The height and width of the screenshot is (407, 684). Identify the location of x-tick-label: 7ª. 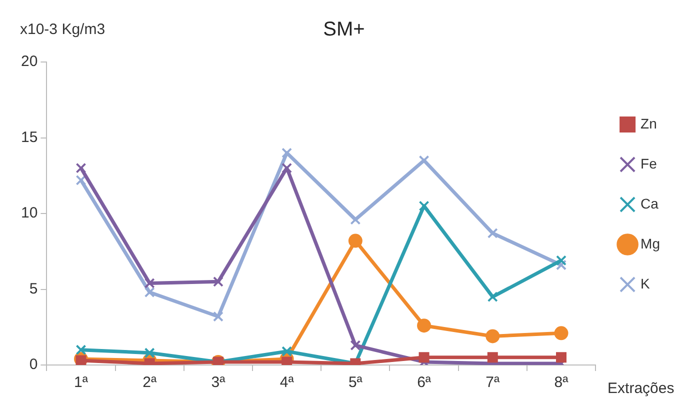
(493, 383).